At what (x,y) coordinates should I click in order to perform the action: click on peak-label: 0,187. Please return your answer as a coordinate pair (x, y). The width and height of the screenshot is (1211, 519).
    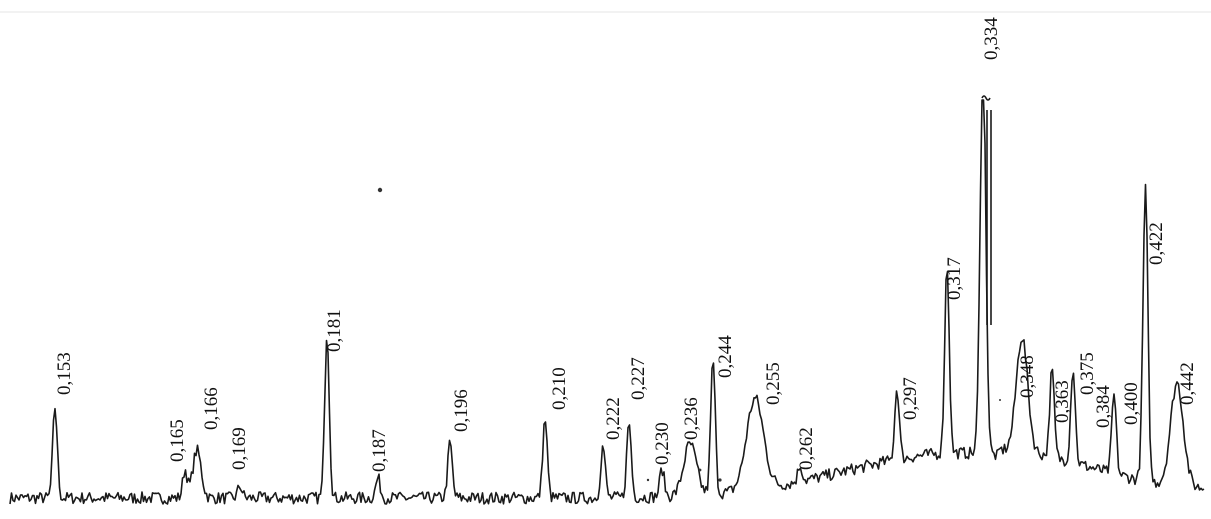
    Looking at the image, I should click on (379, 450).